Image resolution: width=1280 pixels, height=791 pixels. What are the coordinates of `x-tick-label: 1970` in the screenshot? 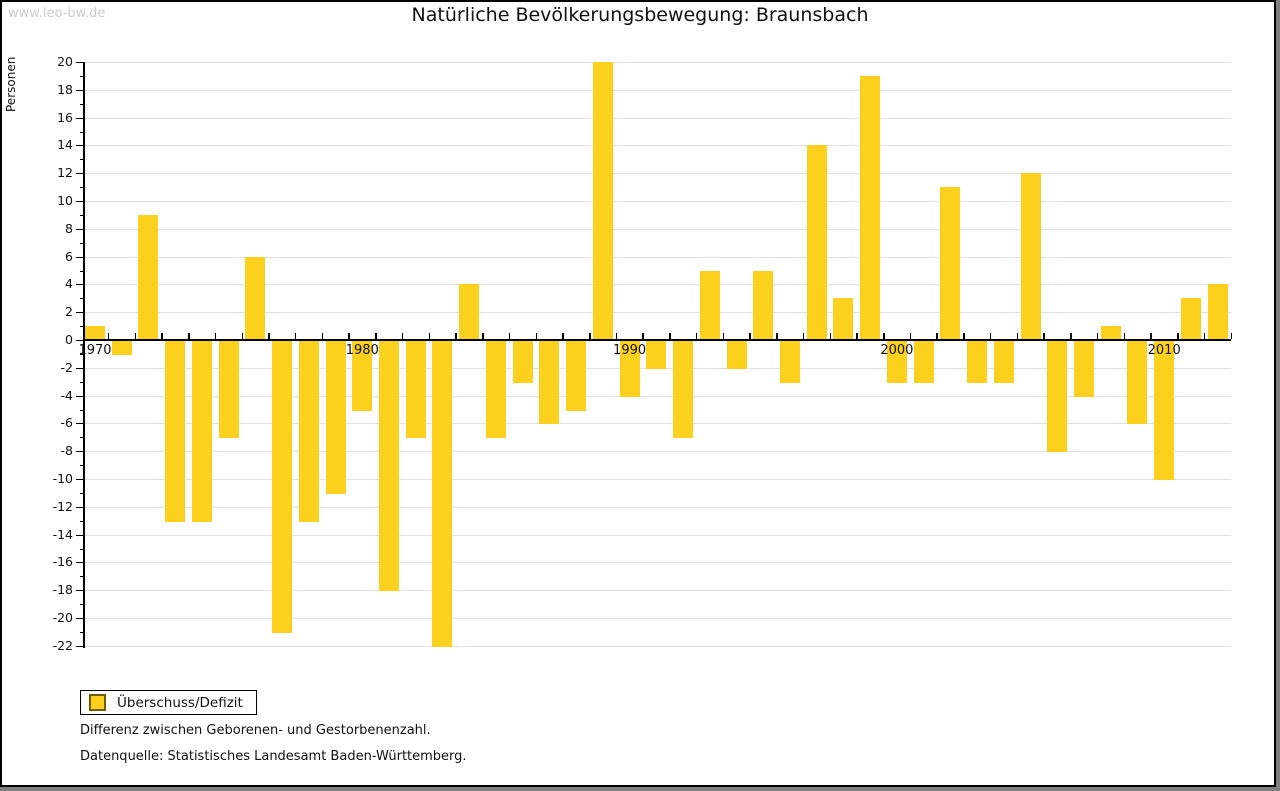 It's located at (95, 350).